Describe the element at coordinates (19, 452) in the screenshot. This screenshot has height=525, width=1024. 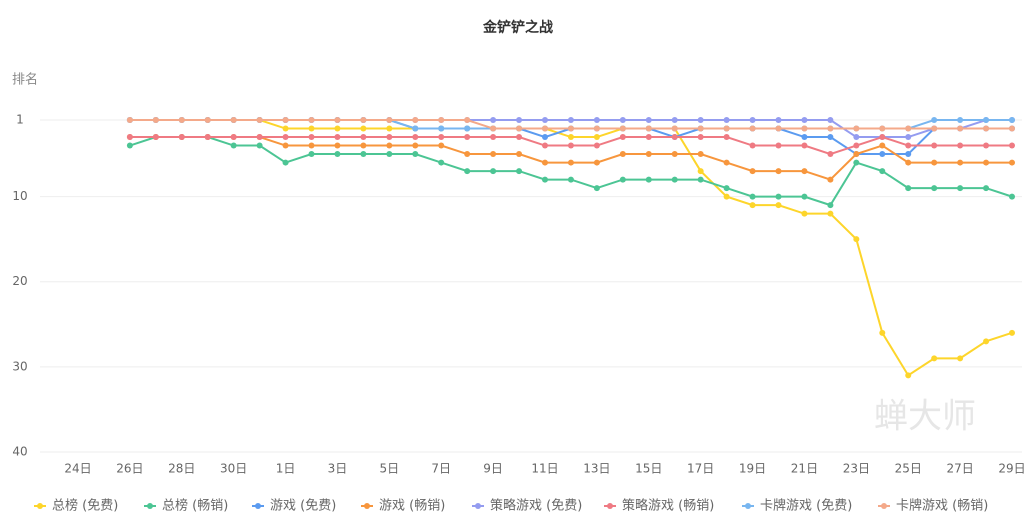
I see `y-tick-label: 40` at that location.